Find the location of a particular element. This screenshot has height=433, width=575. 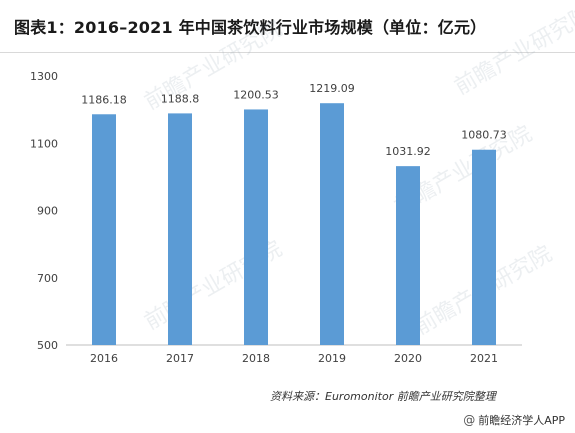

watermark-text: 前瞻产业研究院 is located at coordinates (513, 51).